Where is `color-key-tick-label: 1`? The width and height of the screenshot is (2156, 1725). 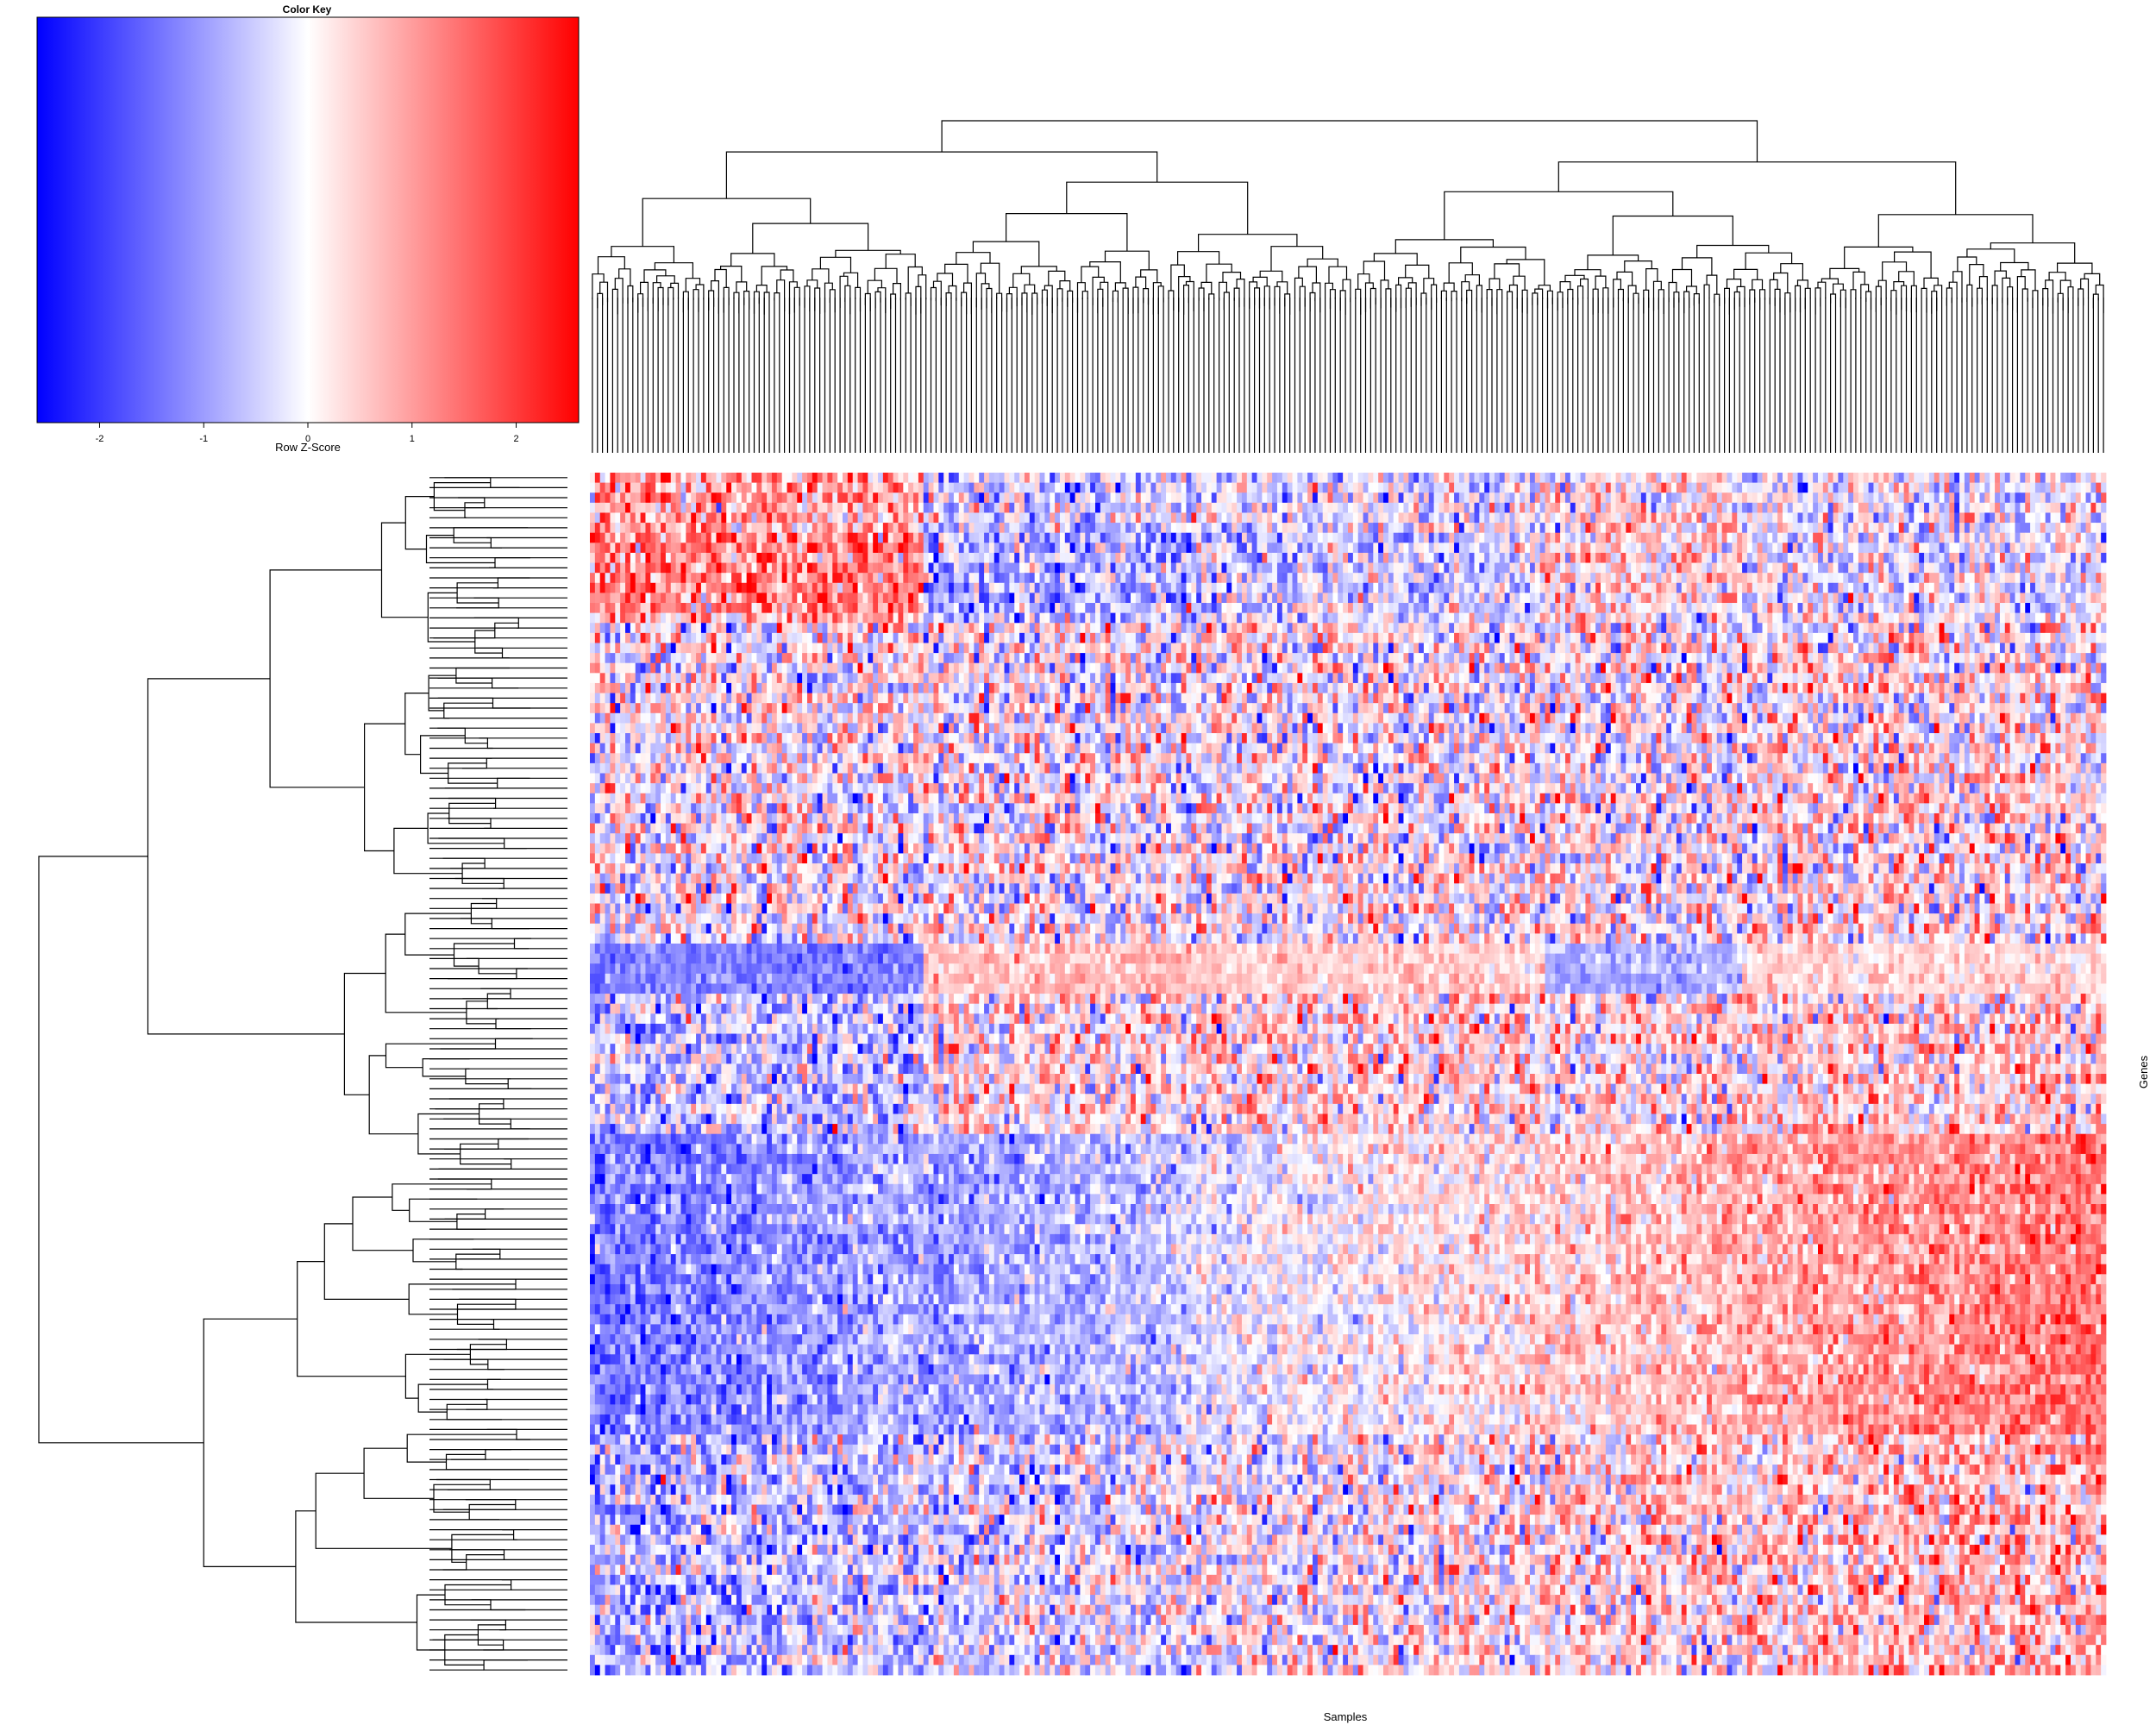
color-key-tick-label: 1 is located at coordinates (412, 439).